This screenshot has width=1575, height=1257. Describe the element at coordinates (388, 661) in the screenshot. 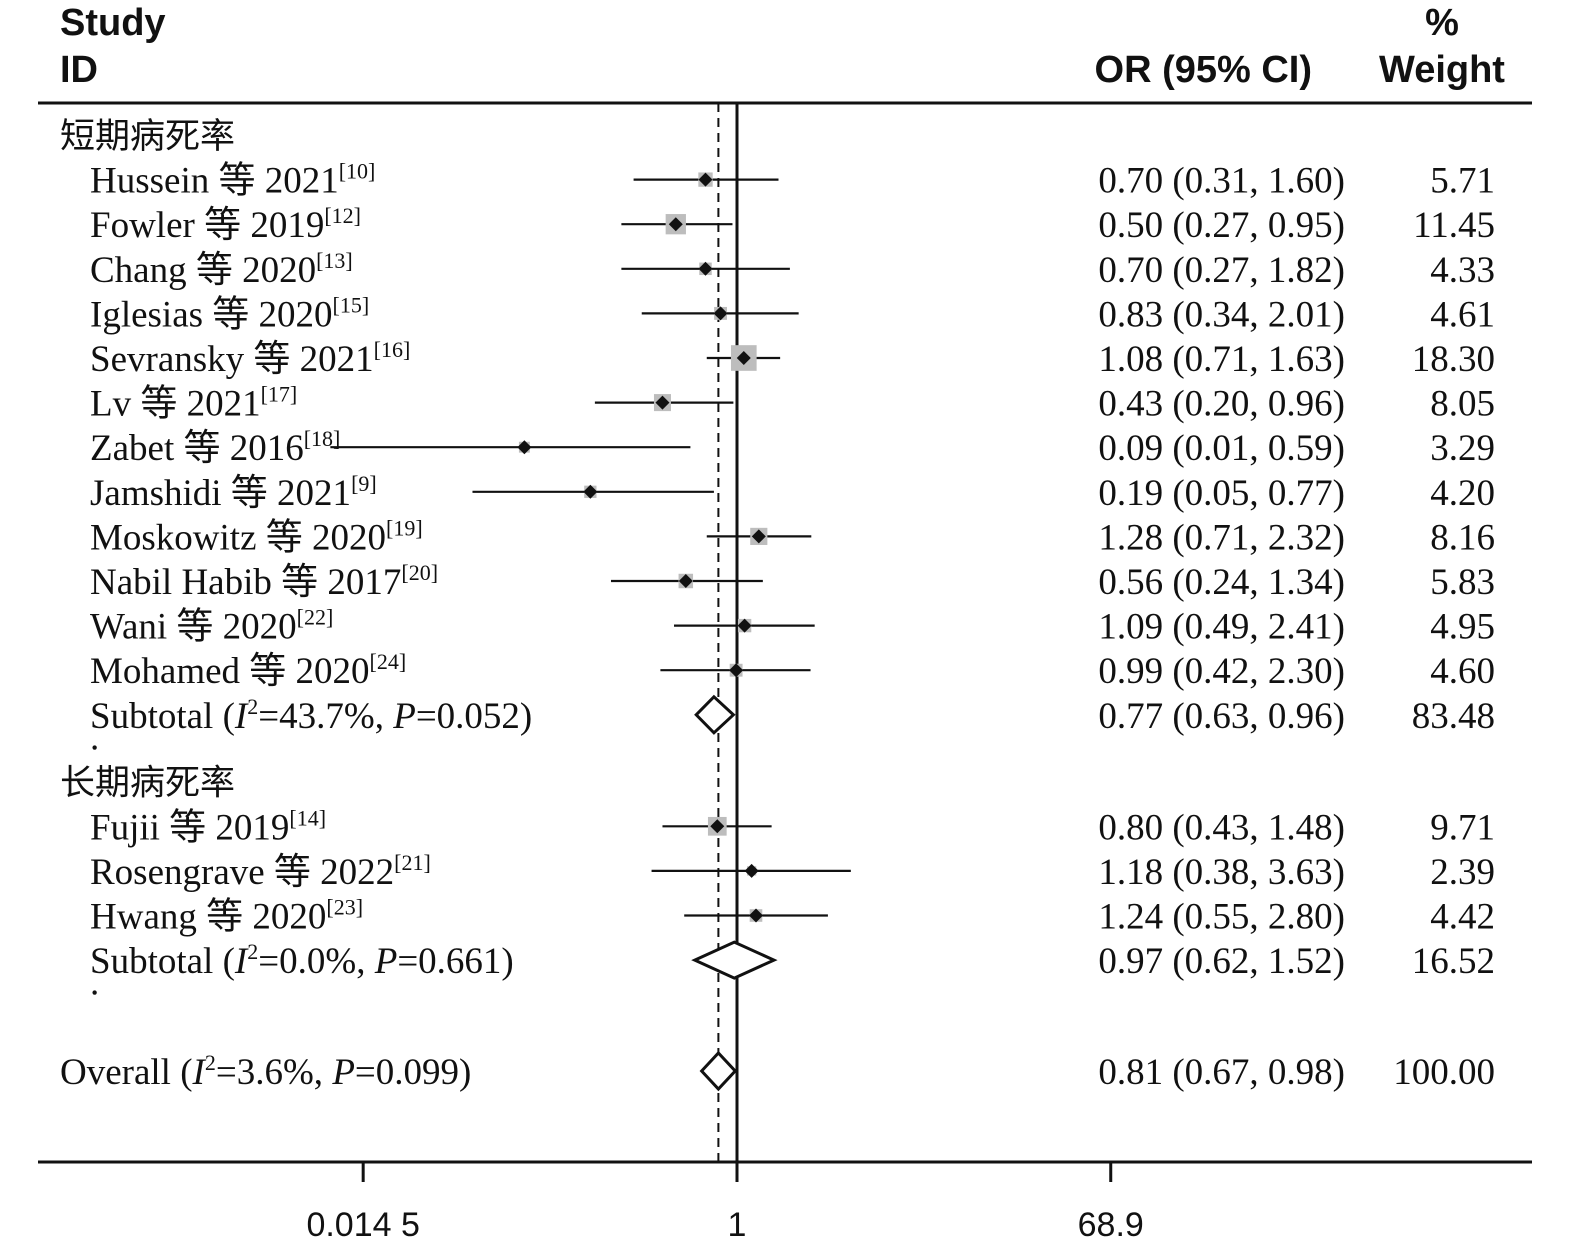

I see `study-ref: [24]` at that location.